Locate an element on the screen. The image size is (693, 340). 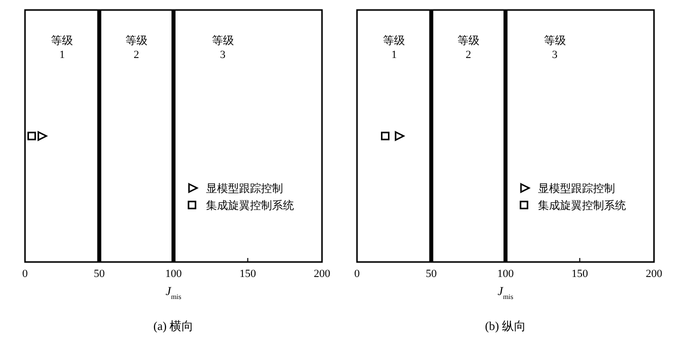
text: (a) 横向 is located at coordinates (173, 326).